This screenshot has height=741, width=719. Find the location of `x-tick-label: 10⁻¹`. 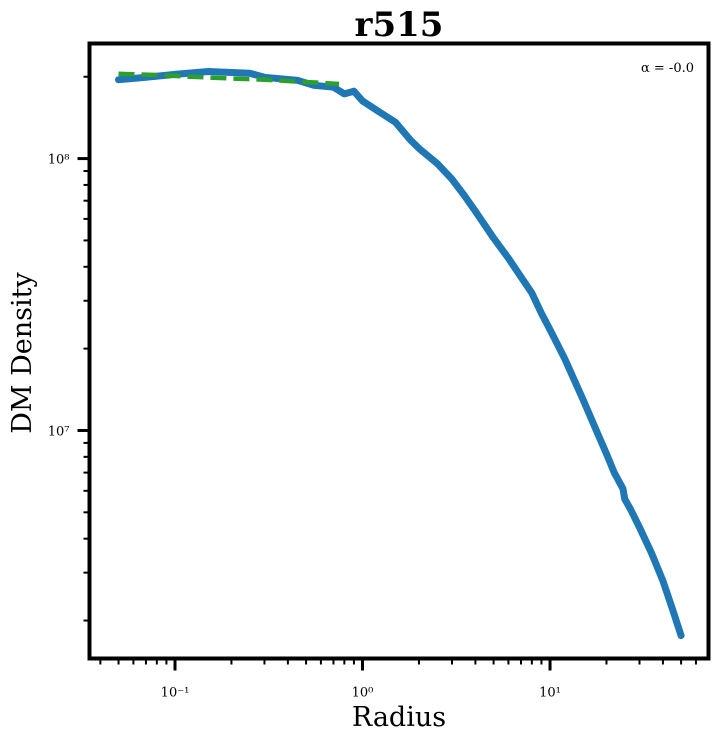

x-tick-label: 10⁻¹ is located at coordinates (175, 693).